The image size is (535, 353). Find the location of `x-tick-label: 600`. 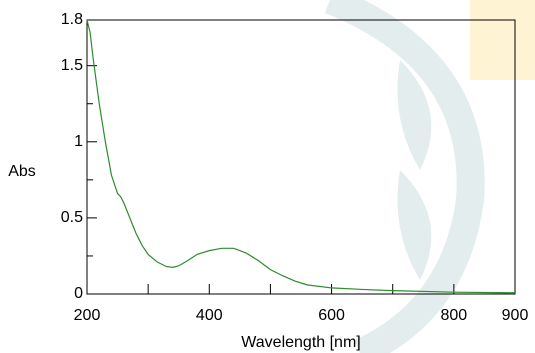

x-tick-label: 600 is located at coordinates (331, 315).